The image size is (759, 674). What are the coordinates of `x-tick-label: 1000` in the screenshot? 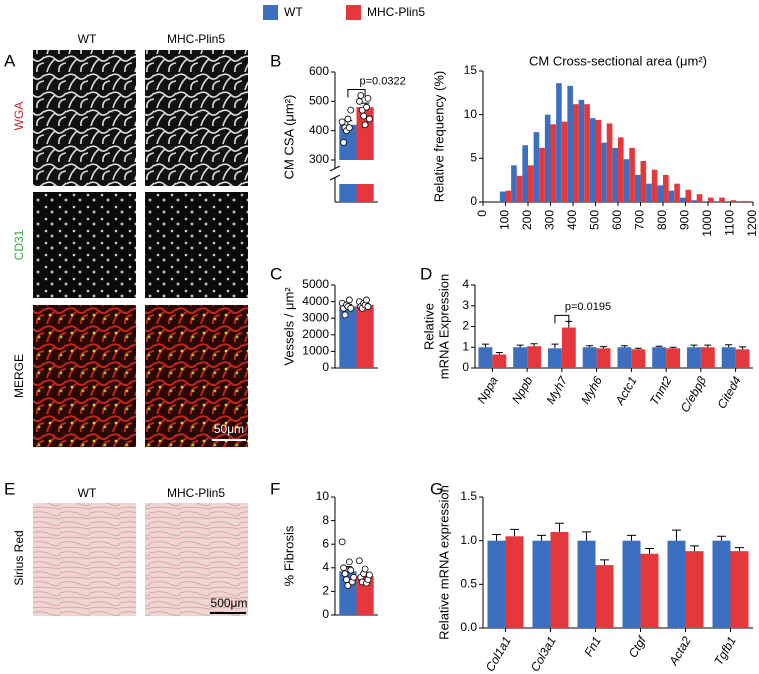 It's located at (707, 223).